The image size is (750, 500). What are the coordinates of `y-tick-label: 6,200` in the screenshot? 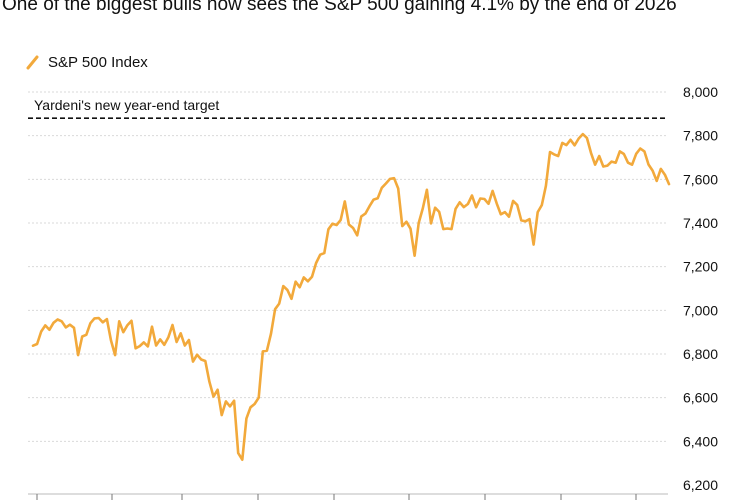 It's located at (700, 485).